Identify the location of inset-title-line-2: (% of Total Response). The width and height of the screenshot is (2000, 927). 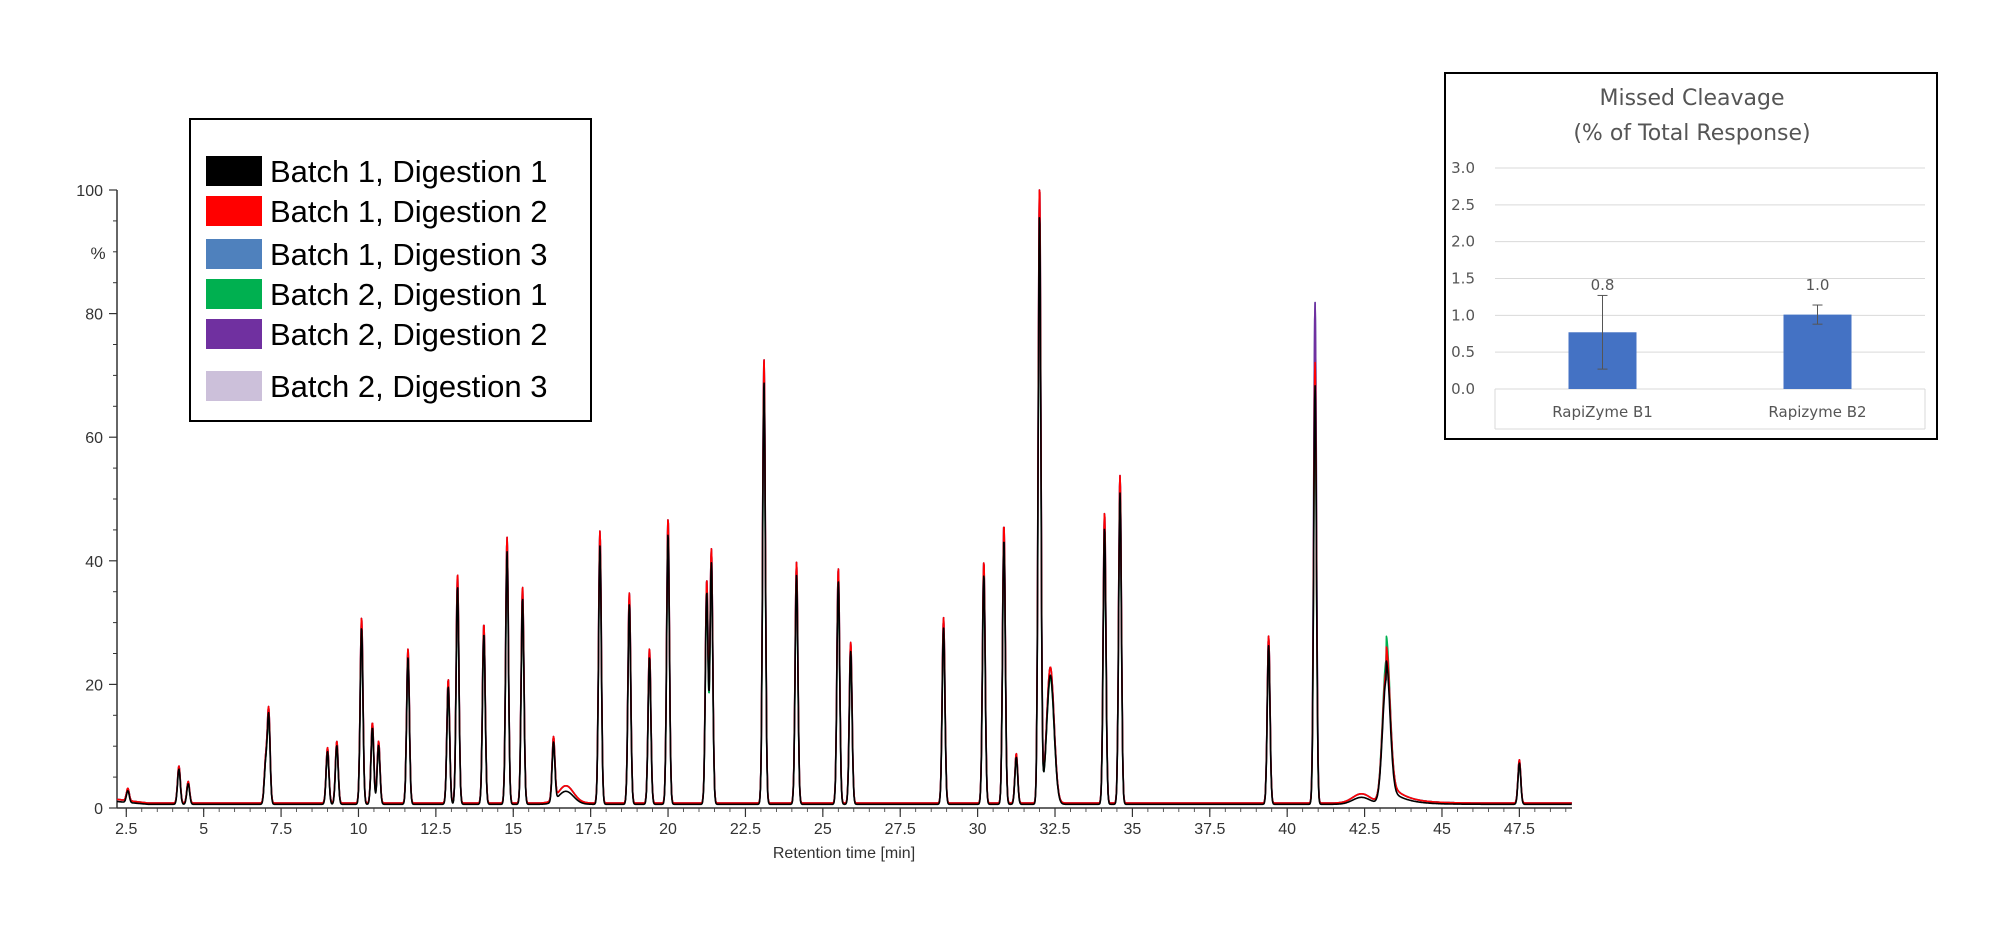
(1691, 133).